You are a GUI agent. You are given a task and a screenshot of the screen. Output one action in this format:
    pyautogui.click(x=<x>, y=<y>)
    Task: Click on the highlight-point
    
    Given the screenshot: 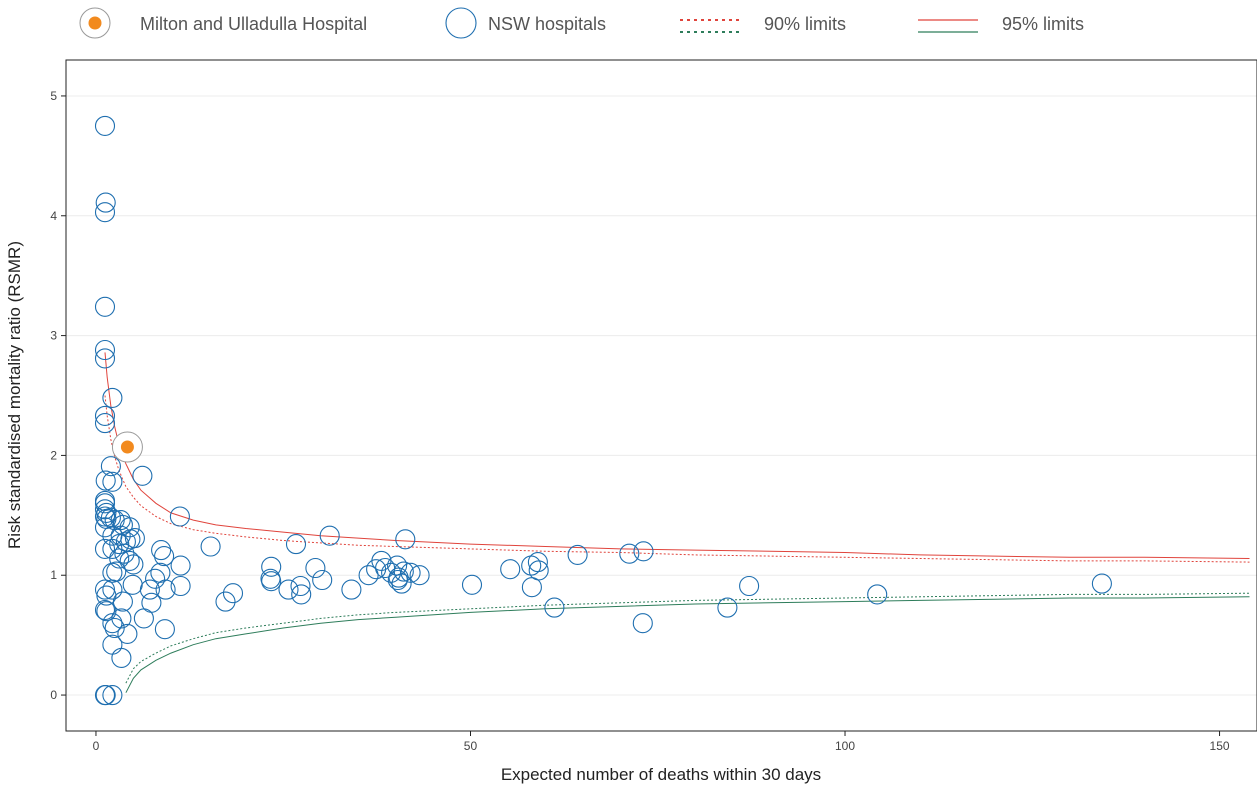 What is the action you would take?
    pyautogui.click(x=127, y=447)
    